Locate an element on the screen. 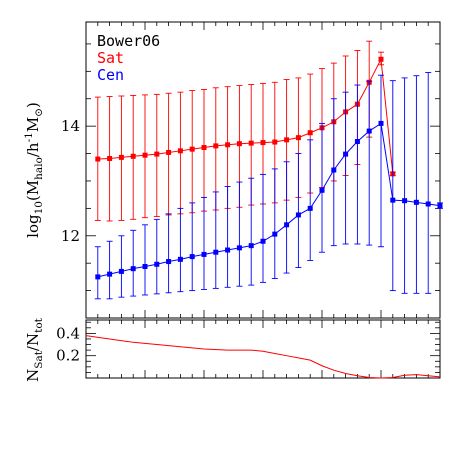 This screenshot has width=463, height=463. legend-entry-cen: Cen is located at coordinates (110, 75).